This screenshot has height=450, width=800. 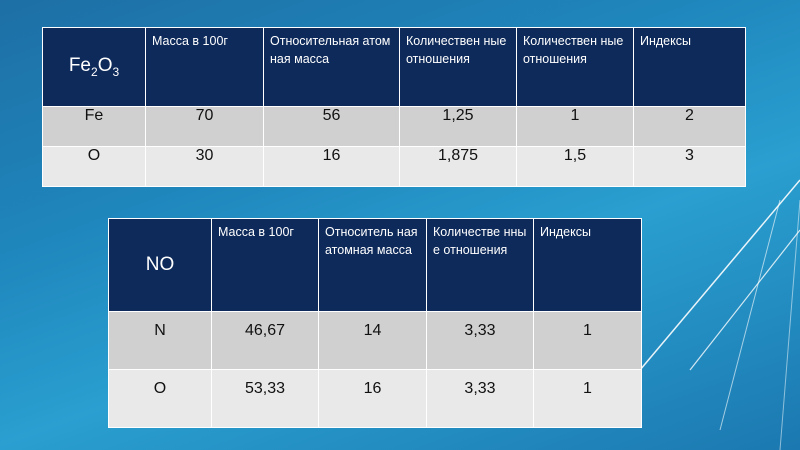 What do you see at coordinates (331, 67) in the screenshot?
I see `col-header-cell: Относительная атомная масса` at bounding box center [331, 67].